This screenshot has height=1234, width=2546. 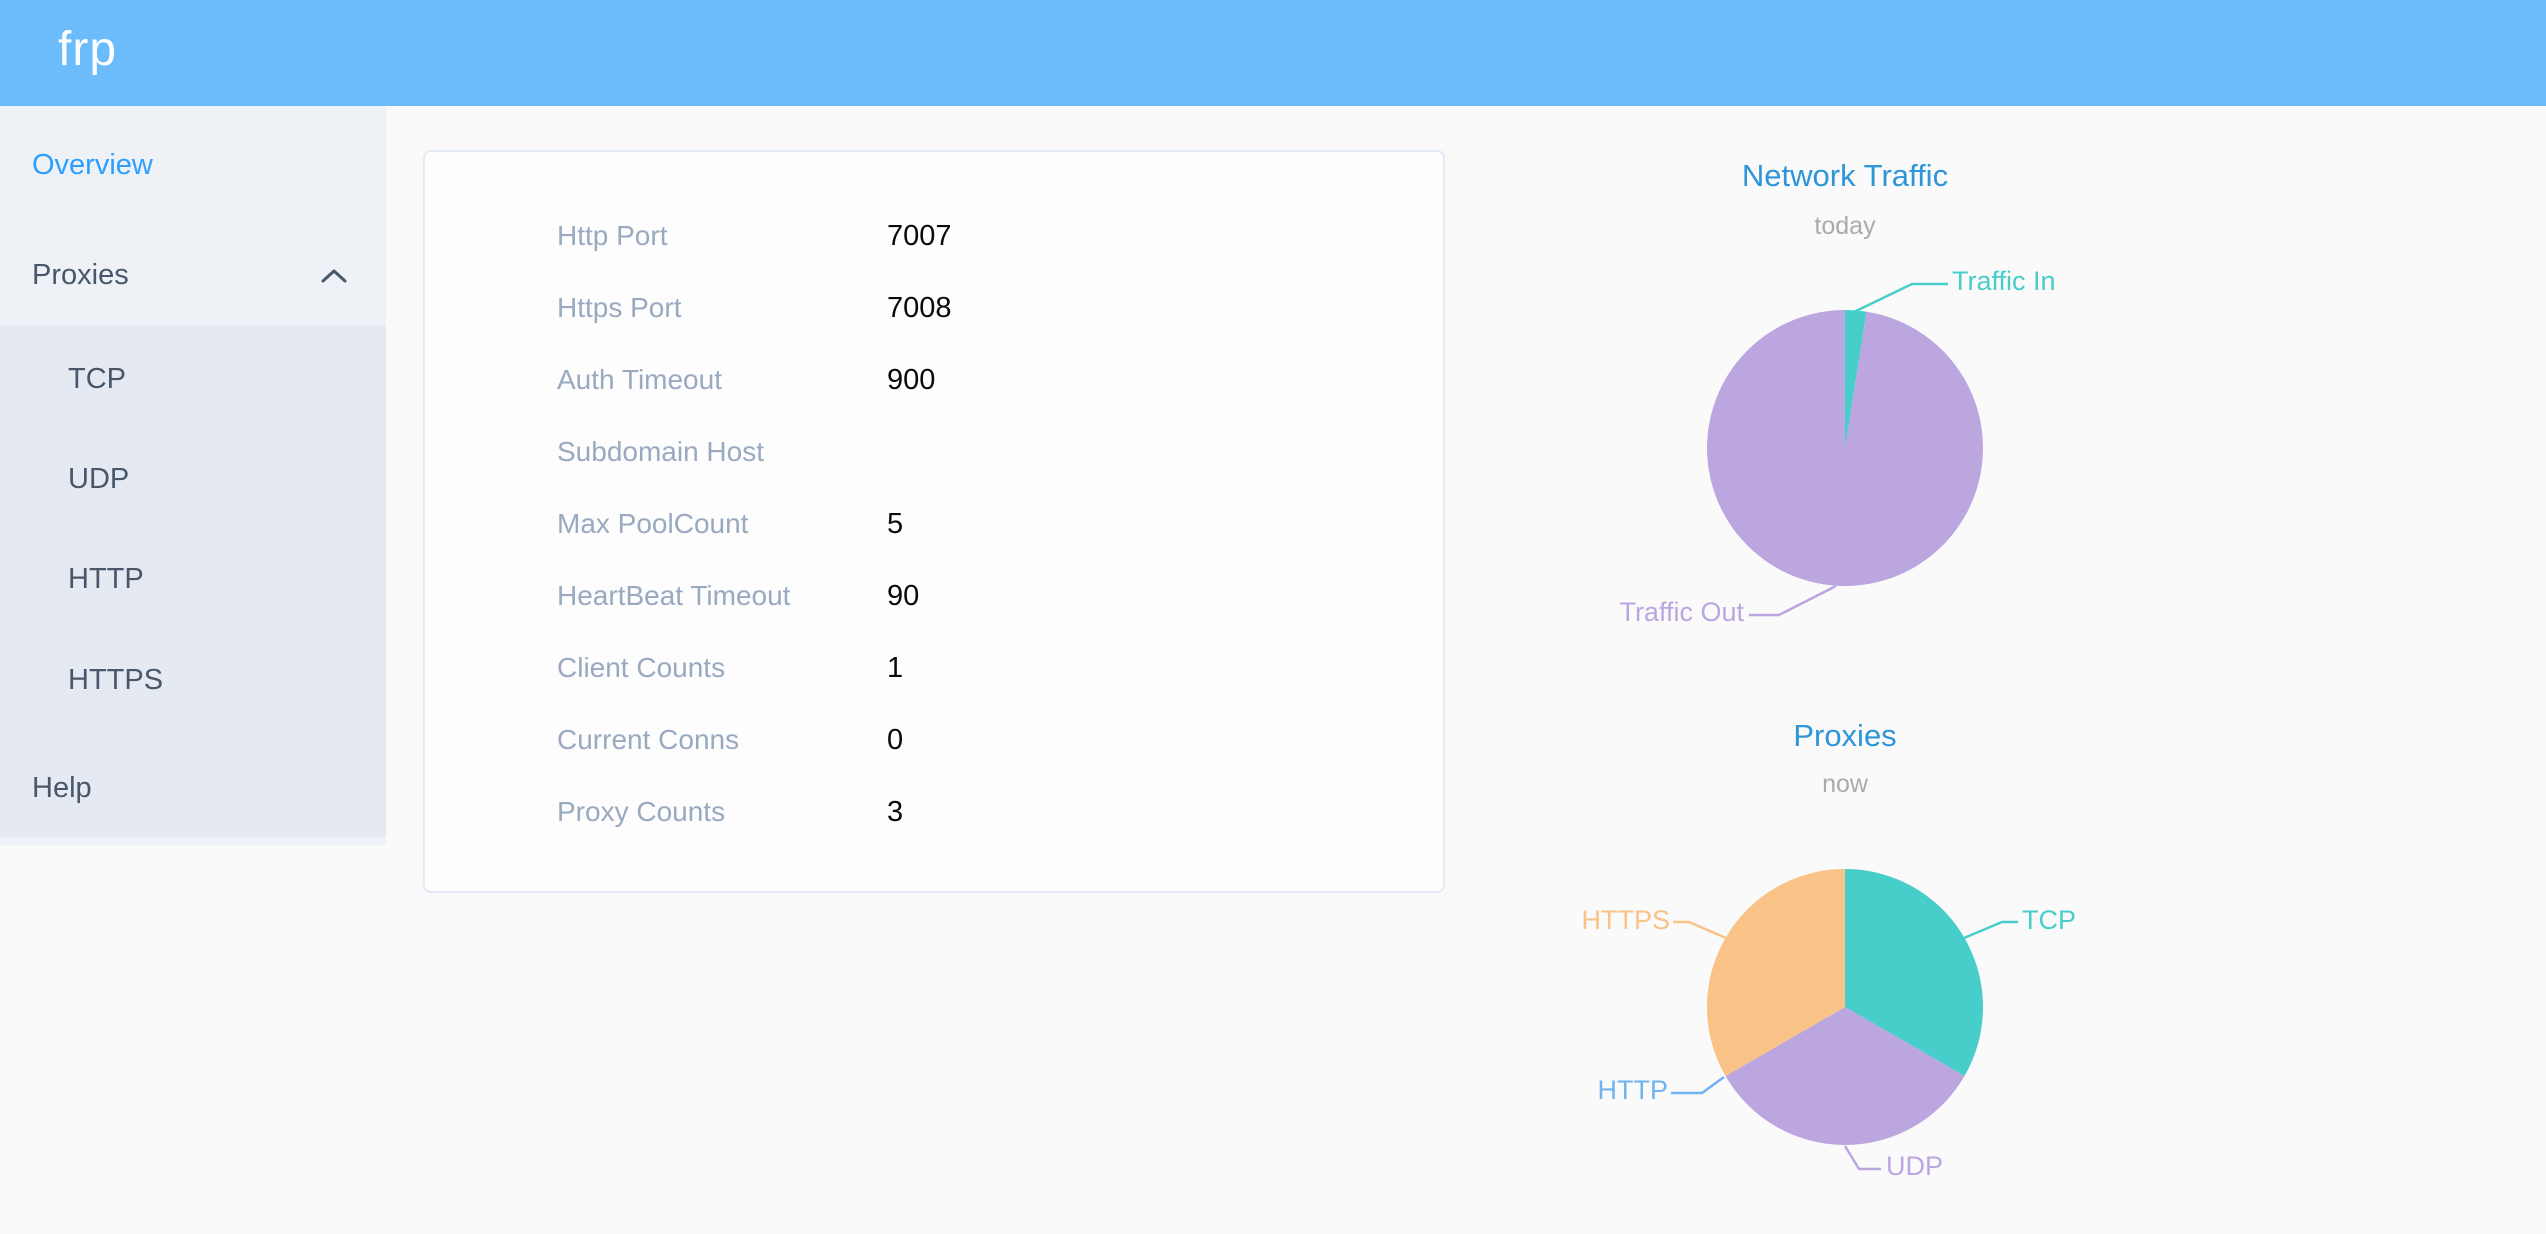 I want to click on row-label: HeartBeat Timeout, so click(x=674, y=595).